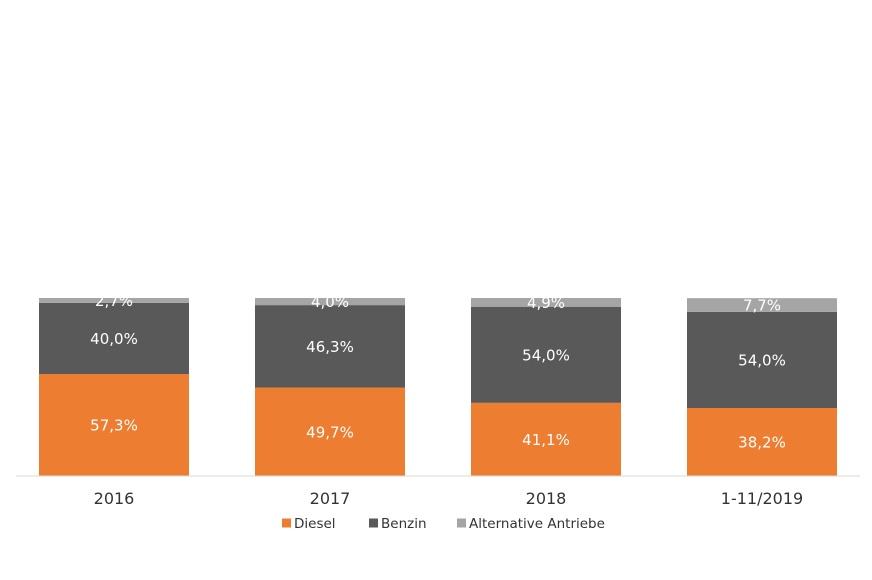 The height and width of the screenshot is (580, 872). What do you see at coordinates (373, 523) in the screenshot?
I see `legend-swatch-benzin` at bounding box center [373, 523].